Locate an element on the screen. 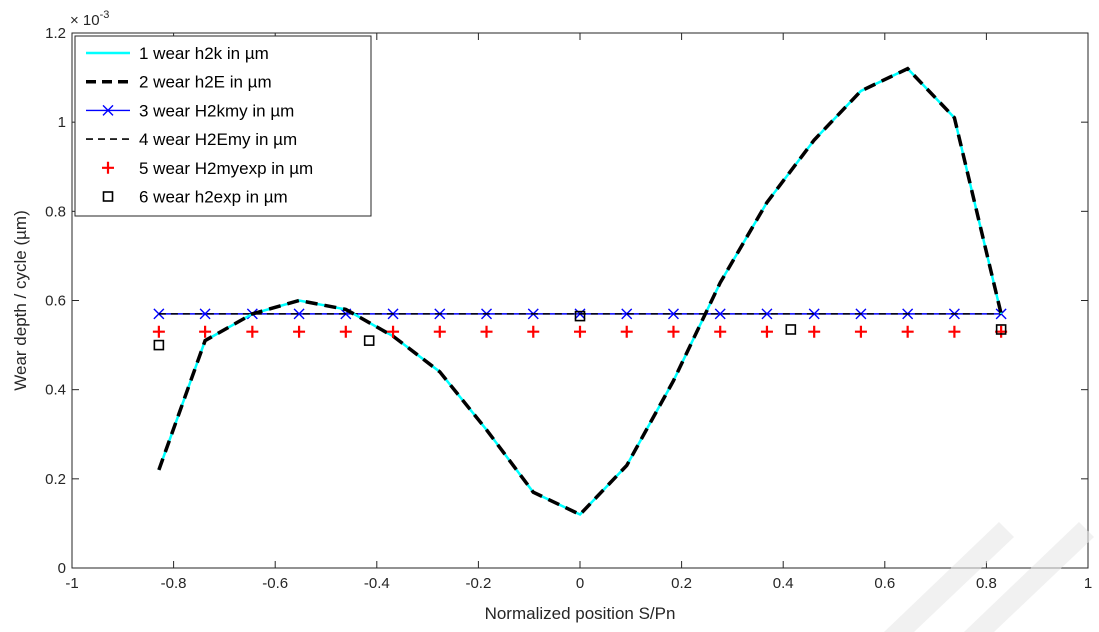 This screenshot has height=632, width=1099. legend-label-1: 1 wear h2k in µm is located at coordinates (204, 53).